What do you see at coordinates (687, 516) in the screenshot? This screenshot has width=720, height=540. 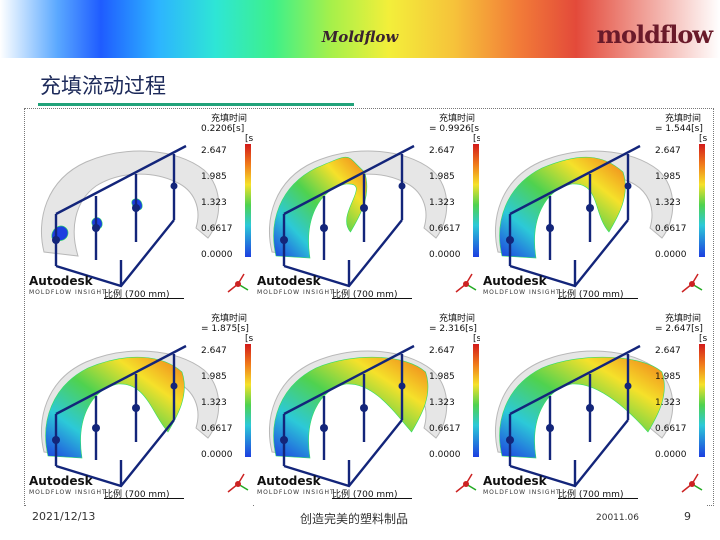 I see `page-number: 9` at bounding box center [687, 516].